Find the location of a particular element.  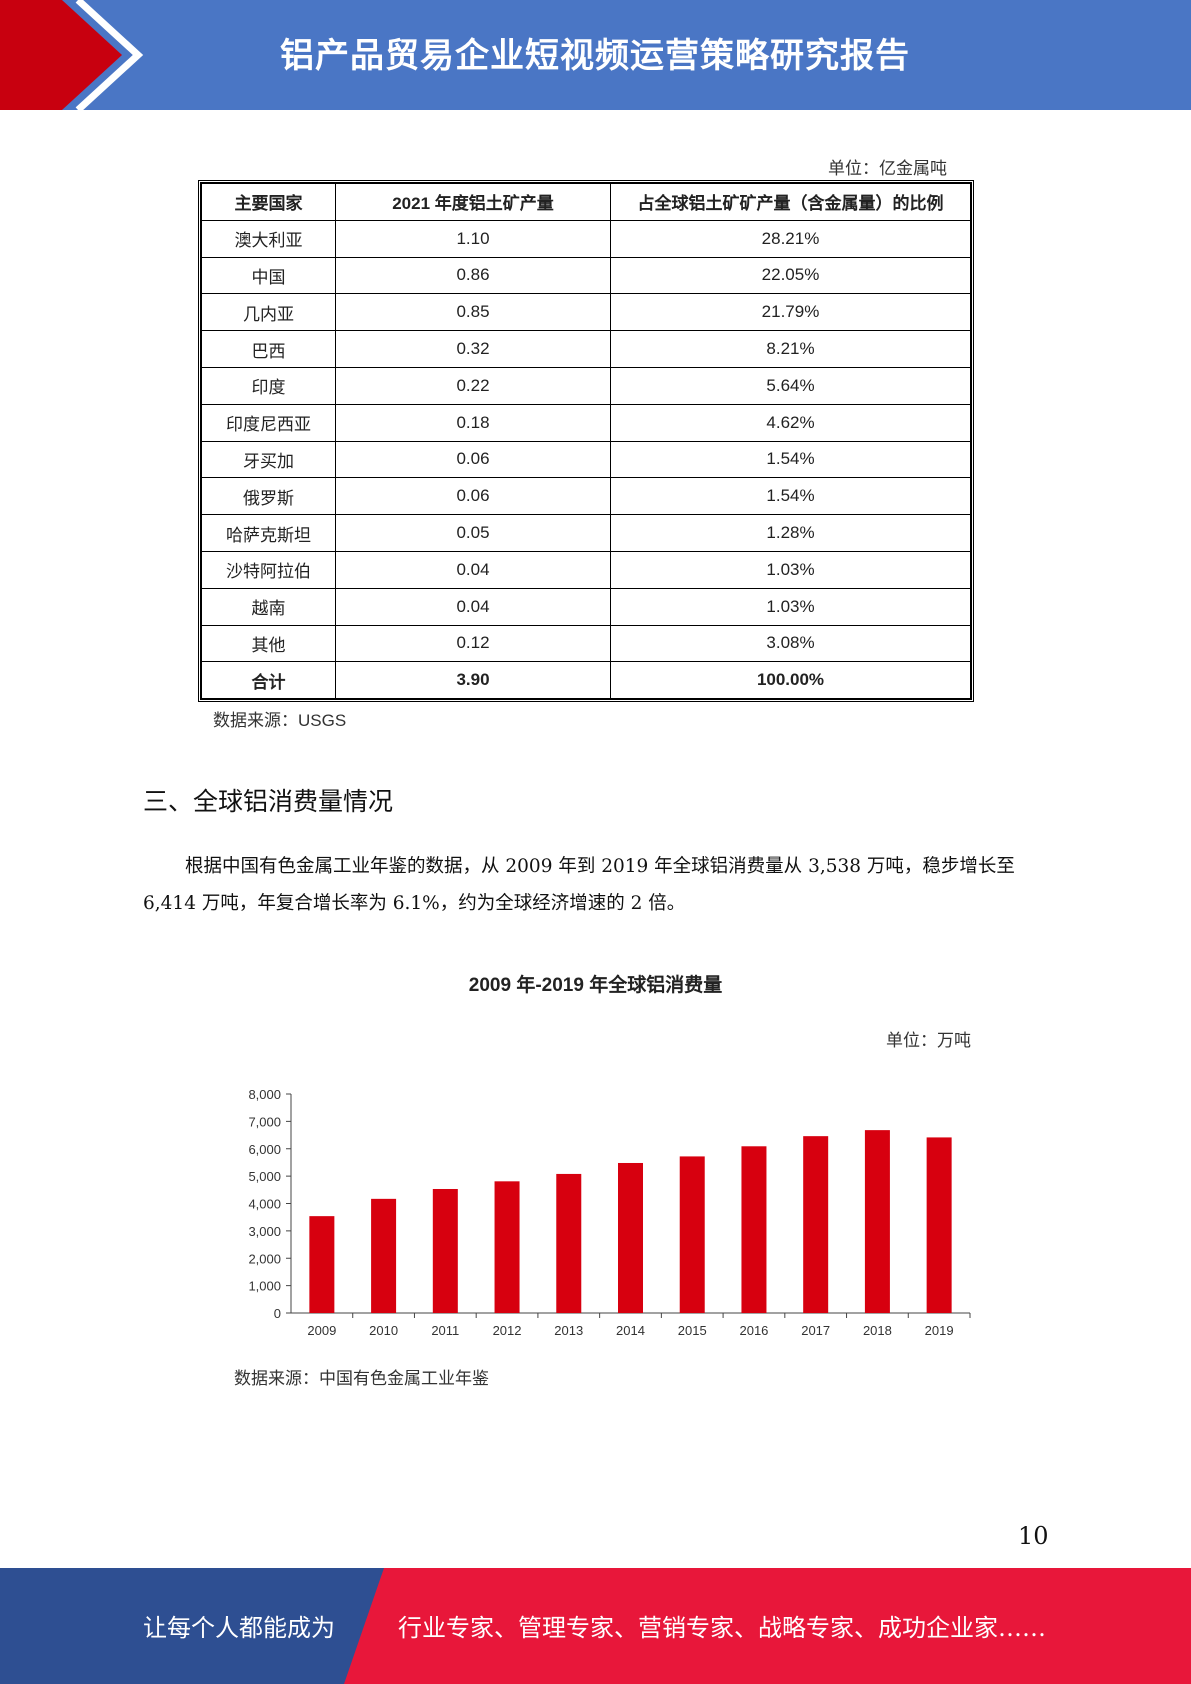

y-tick-label: 8,000 is located at coordinates (264, 1094).